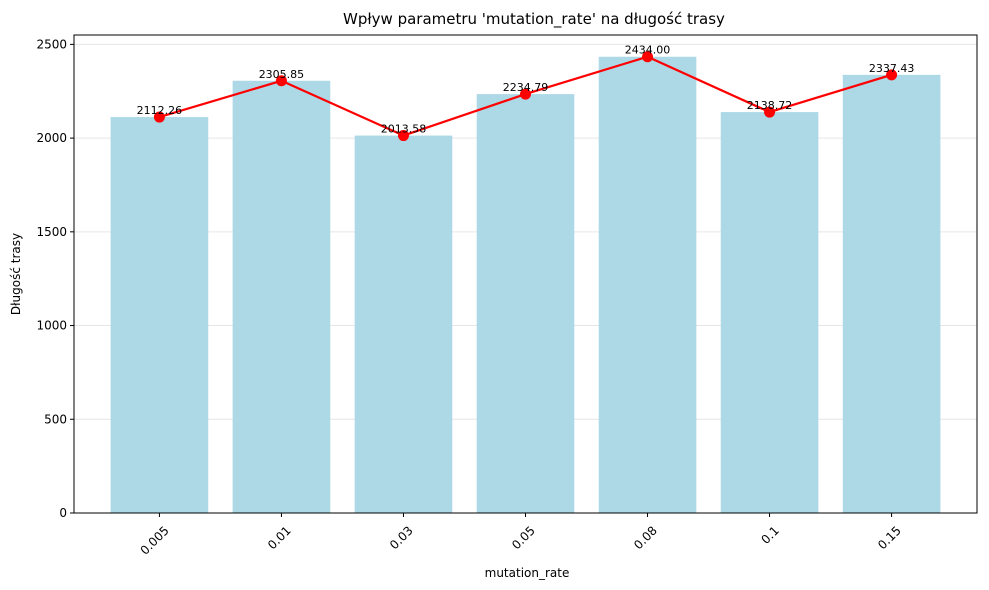  What do you see at coordinates (160, 110) in the screenshot?
I see `data-label-0.005: 2112.26` at bounding box center [160, 110].